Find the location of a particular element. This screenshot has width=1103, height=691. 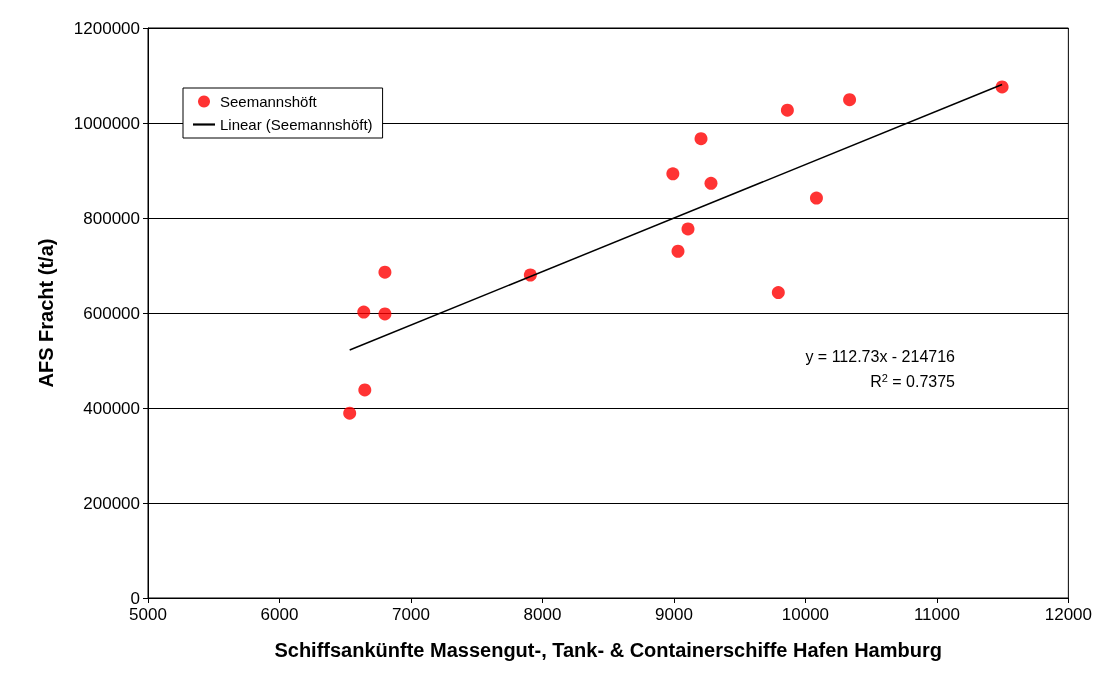

x-tick-label: 12000 is located at coordinates (1068, 614).